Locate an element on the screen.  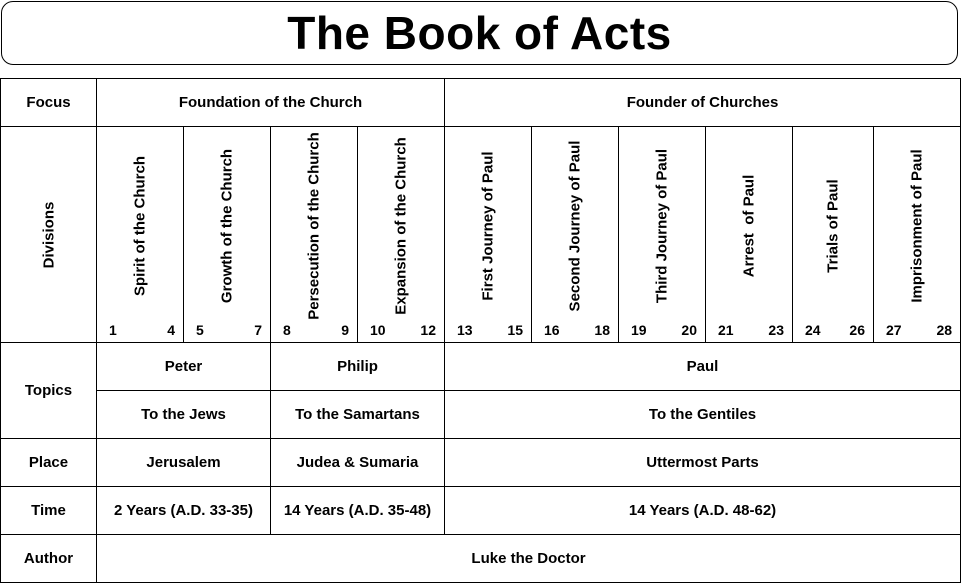
division-name: Persecution of the Church is located at coordinates (314, 225).